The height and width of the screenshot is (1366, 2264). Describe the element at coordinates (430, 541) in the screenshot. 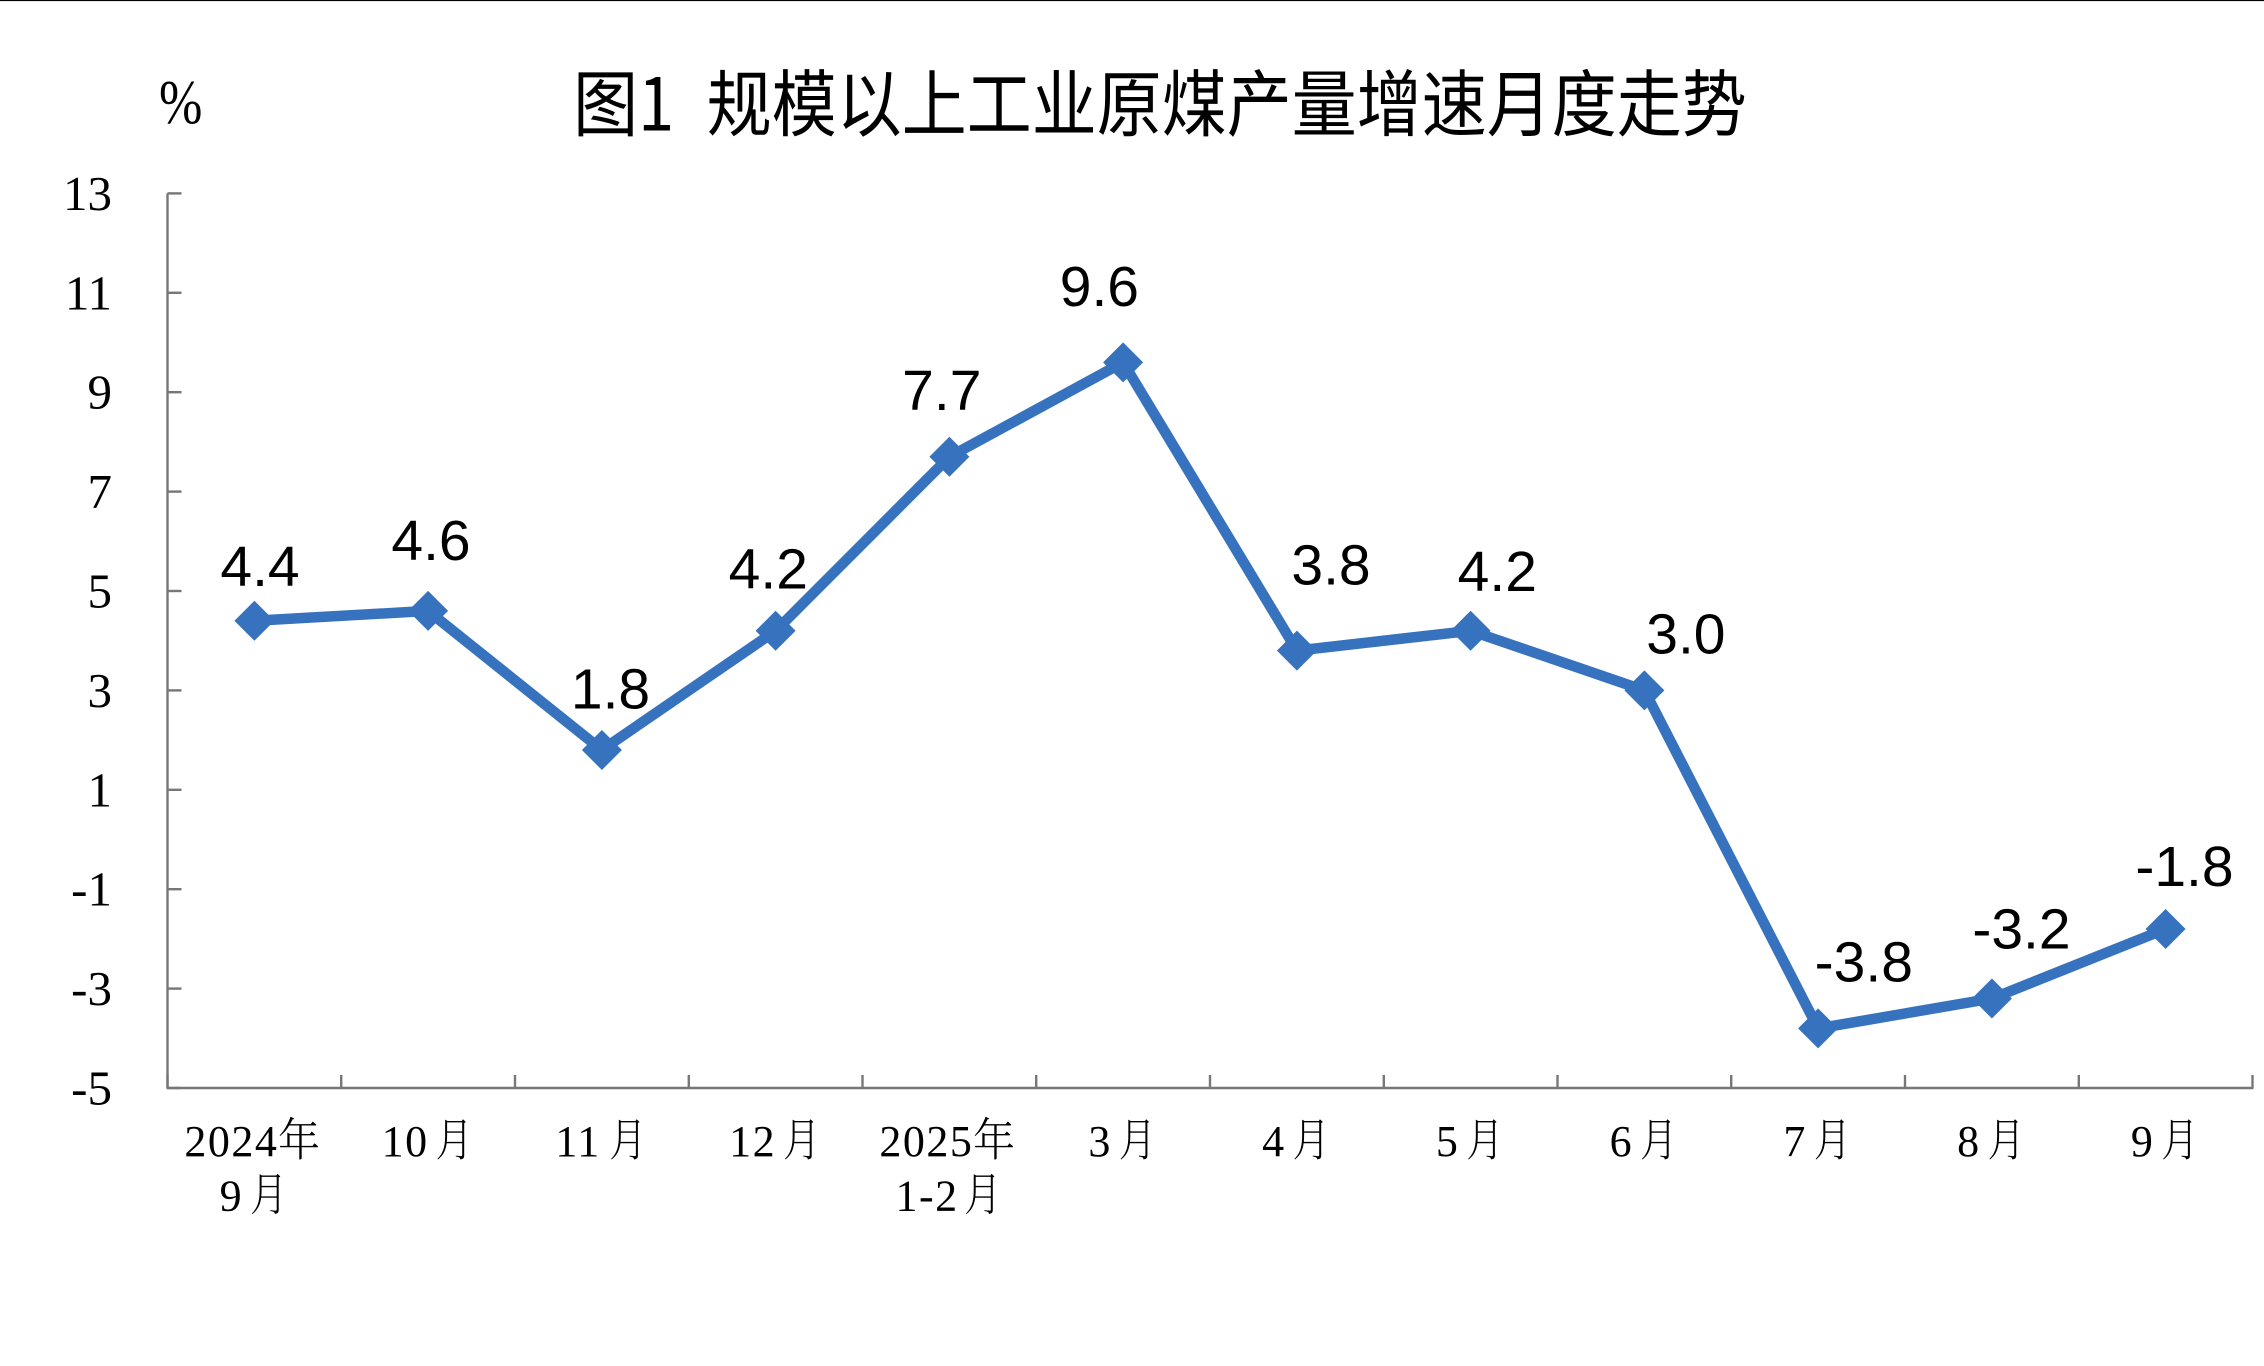

I see `svg-text: 4.6` at that location.